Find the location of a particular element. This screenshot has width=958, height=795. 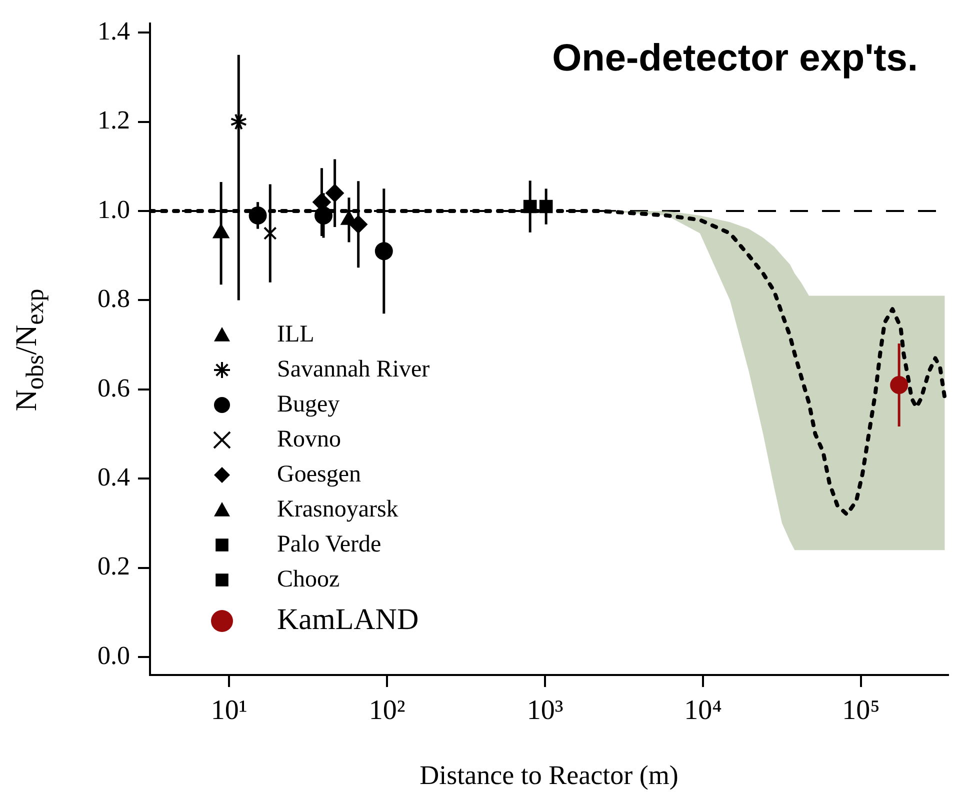

y-tick-label: 1.4 is located at coordinates (114, 31).